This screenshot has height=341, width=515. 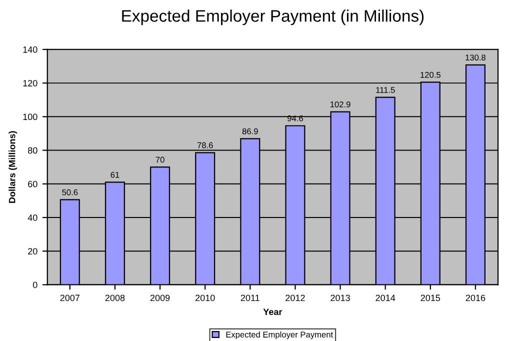 I want to click on data-label: 111.5, so click(x=385, y=90).